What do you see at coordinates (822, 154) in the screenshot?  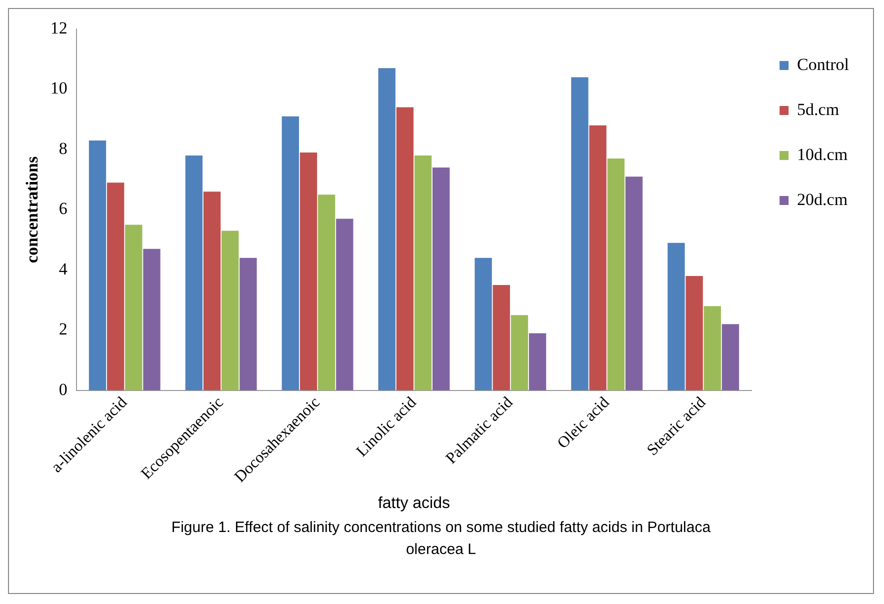 I see `legend-label: 10d.cm` at bounding box center [822, 154].